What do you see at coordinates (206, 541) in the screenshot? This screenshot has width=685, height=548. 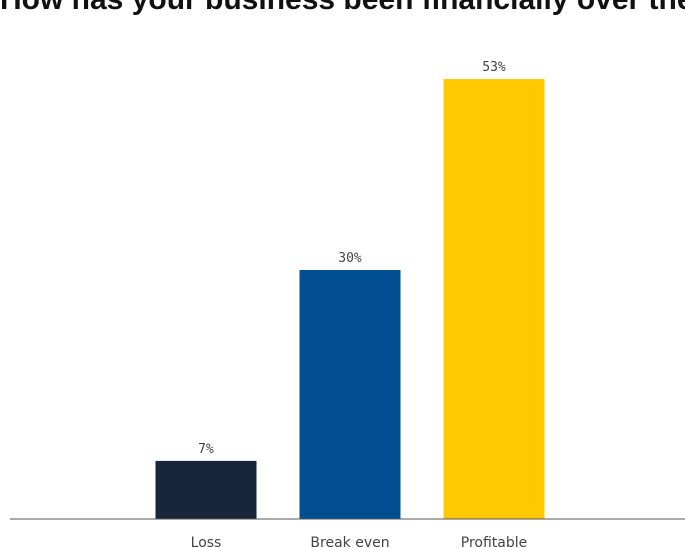 I see `category-label: Loss` at bounding box center [206, 541].